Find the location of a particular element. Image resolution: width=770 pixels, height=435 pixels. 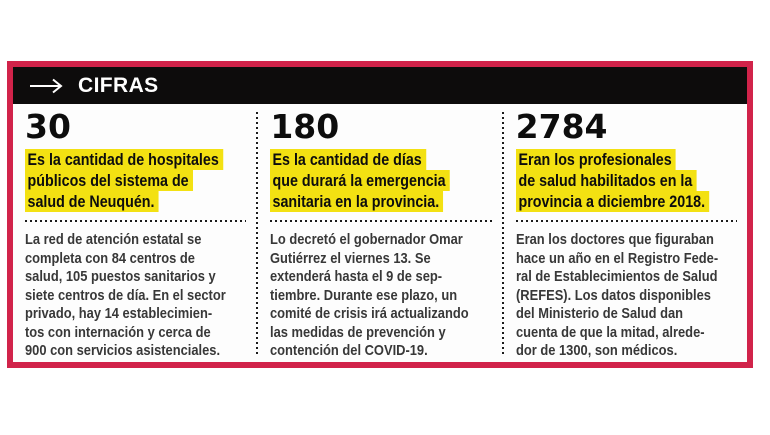

stat-number: 180 is located at coordinates (305, 126).